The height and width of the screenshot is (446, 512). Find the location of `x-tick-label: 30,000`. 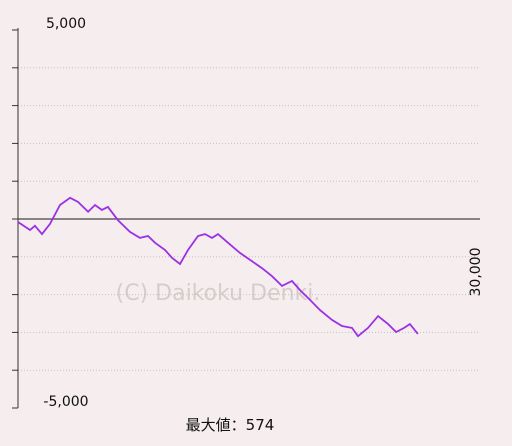

x-tick-label: 30,000 is located at coordinates (476, 272).